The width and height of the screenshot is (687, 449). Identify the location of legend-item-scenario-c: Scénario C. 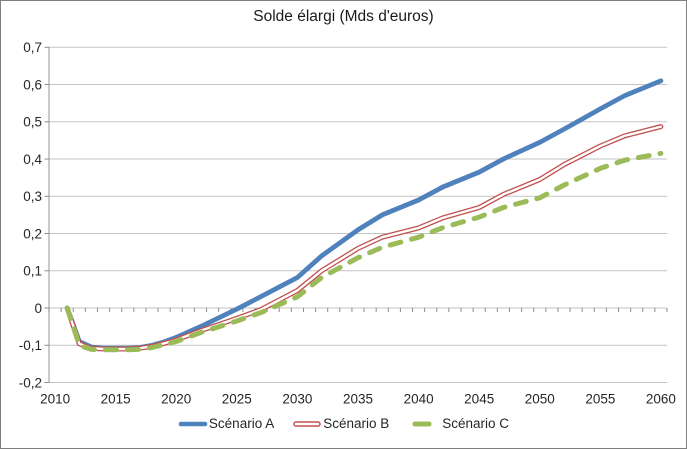
(458, 423).